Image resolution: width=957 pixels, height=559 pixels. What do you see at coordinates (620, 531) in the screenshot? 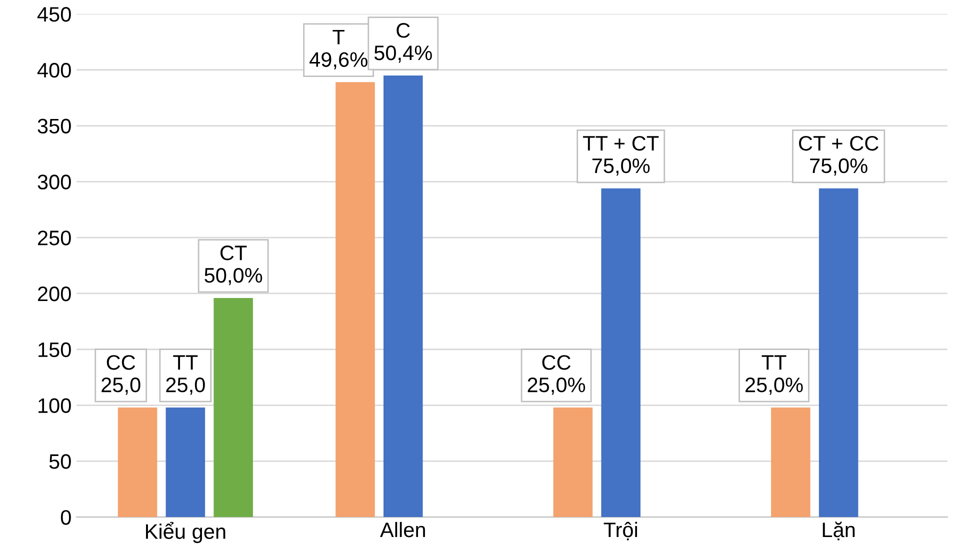
I see `x-tick-label: Trội` at bounding box center [620, 531].